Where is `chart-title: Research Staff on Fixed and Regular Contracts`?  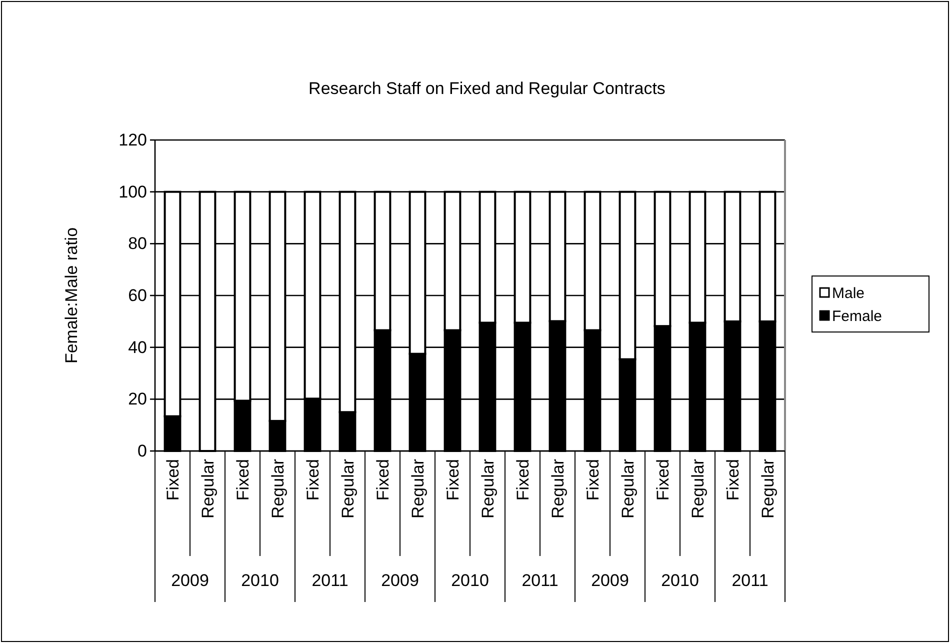 chart-title: Research Staff on Fixed and Regular Contracts is located at coordinates (487, 88).